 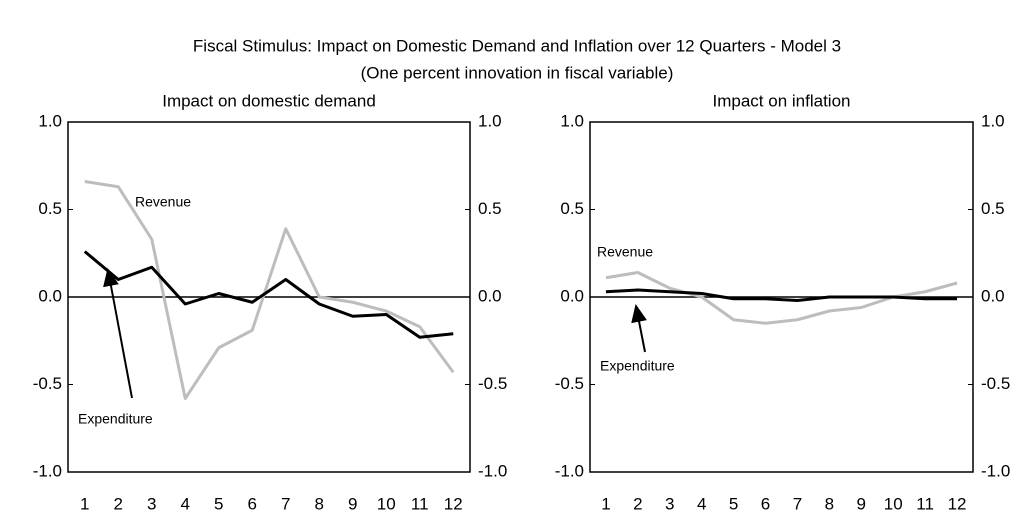 What do you see at coordinates (782, 100) in the screenshot?
I see `panel-title: Impact on inflation` at bounding box center [782, 100].